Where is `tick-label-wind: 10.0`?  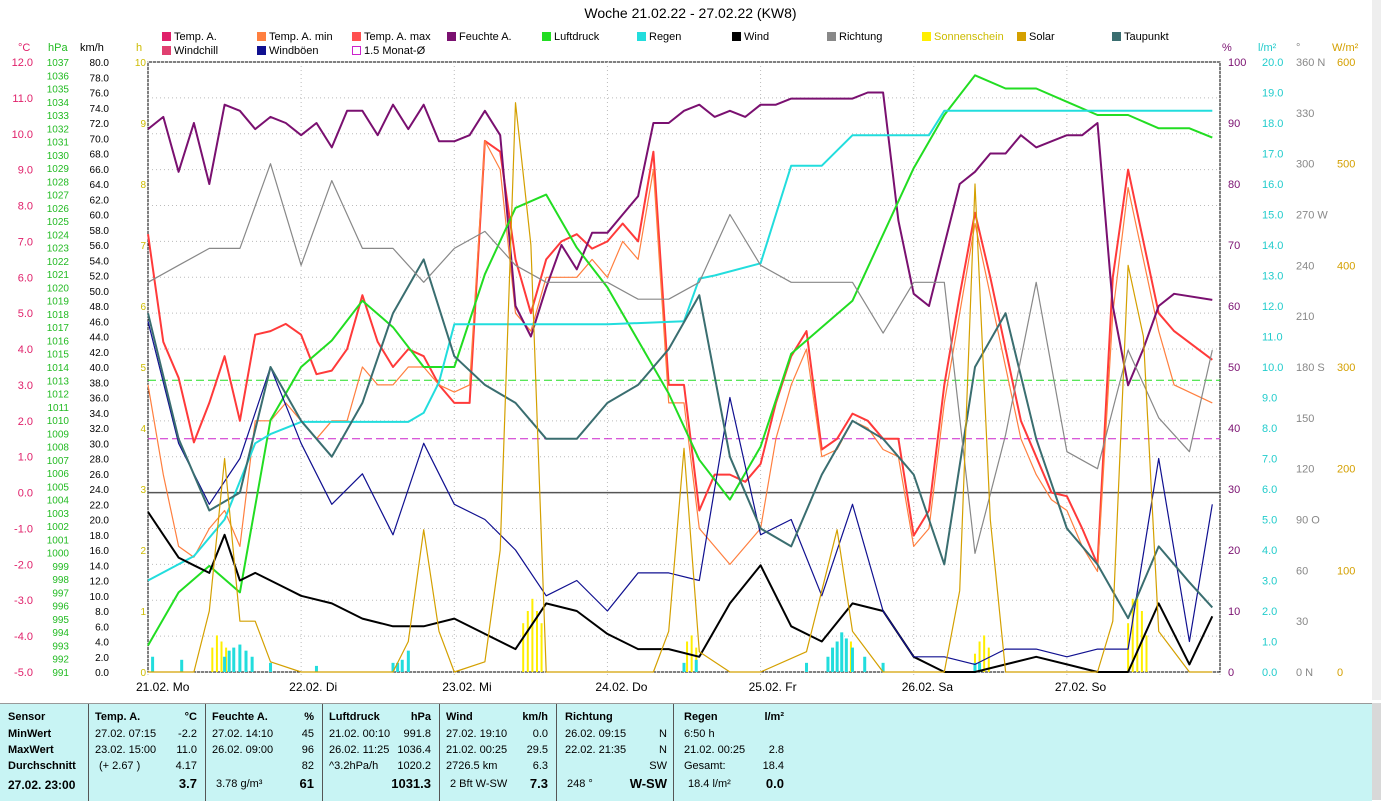 tick-label-wind: 10.0 is located at coordinates (100, 597).